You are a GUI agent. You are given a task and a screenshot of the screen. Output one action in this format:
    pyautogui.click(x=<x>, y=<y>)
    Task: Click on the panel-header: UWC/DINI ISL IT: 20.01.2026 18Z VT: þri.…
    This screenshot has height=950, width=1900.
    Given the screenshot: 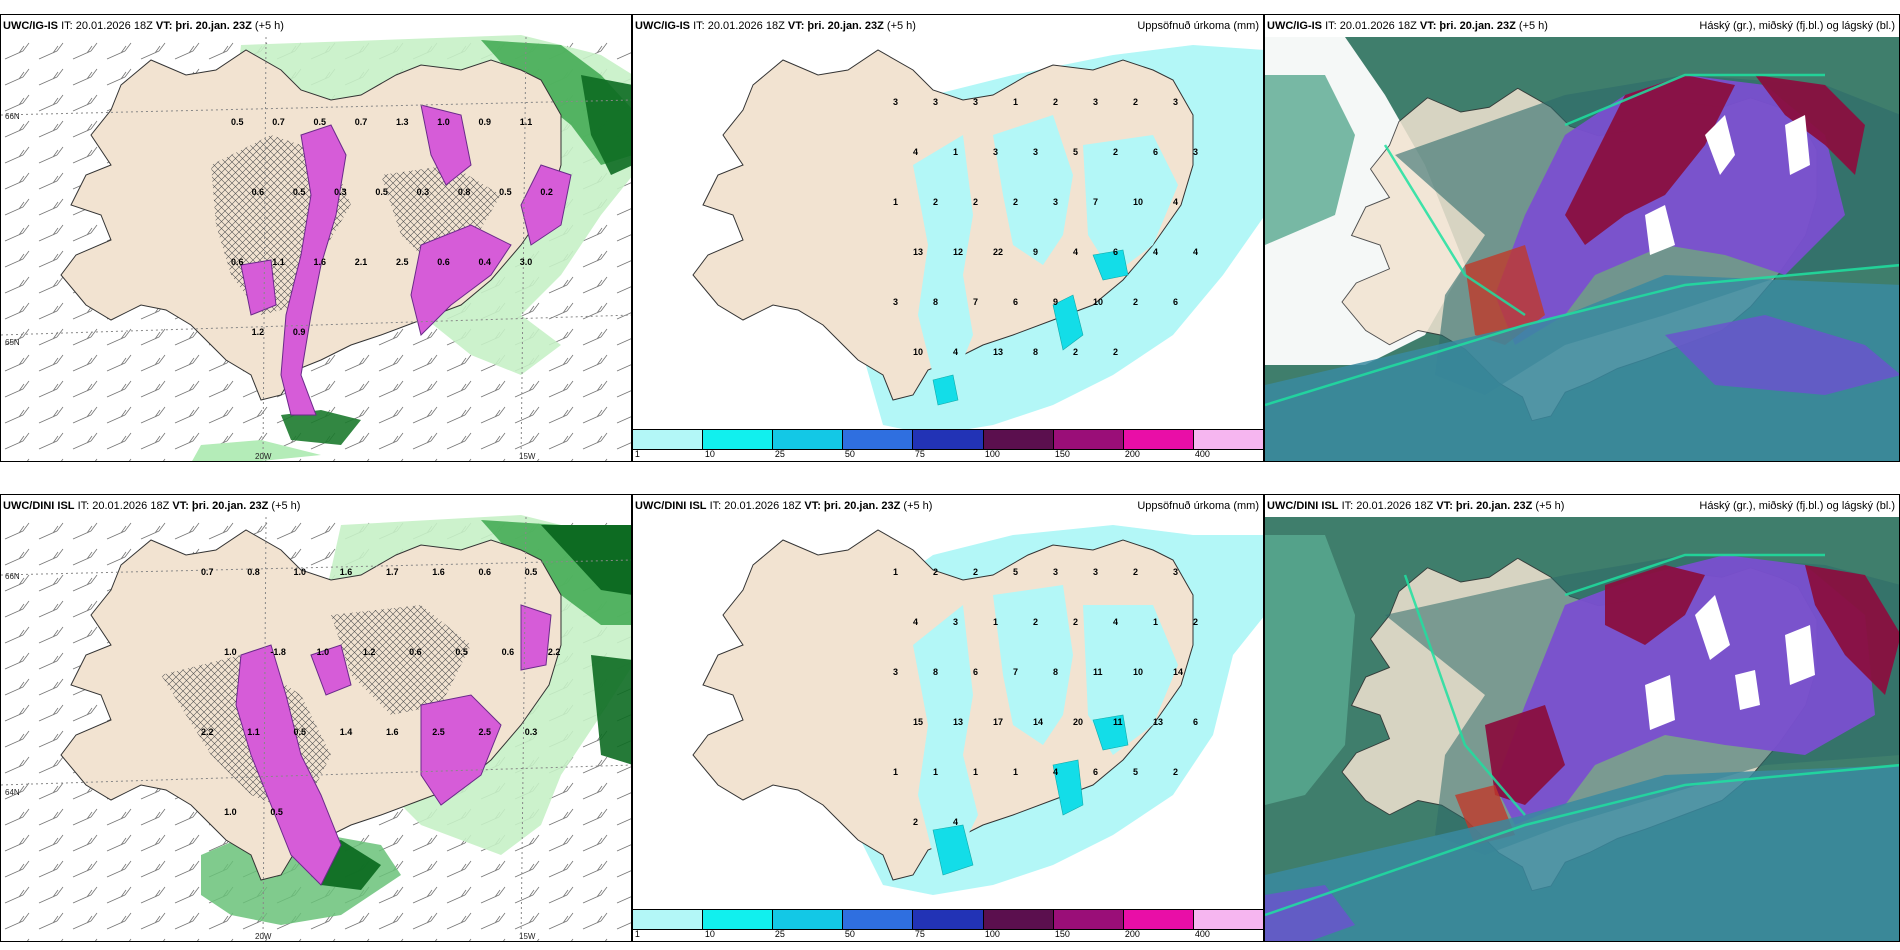 What is the action you would take?
    pyautogui.click(x=948, y=506)
    